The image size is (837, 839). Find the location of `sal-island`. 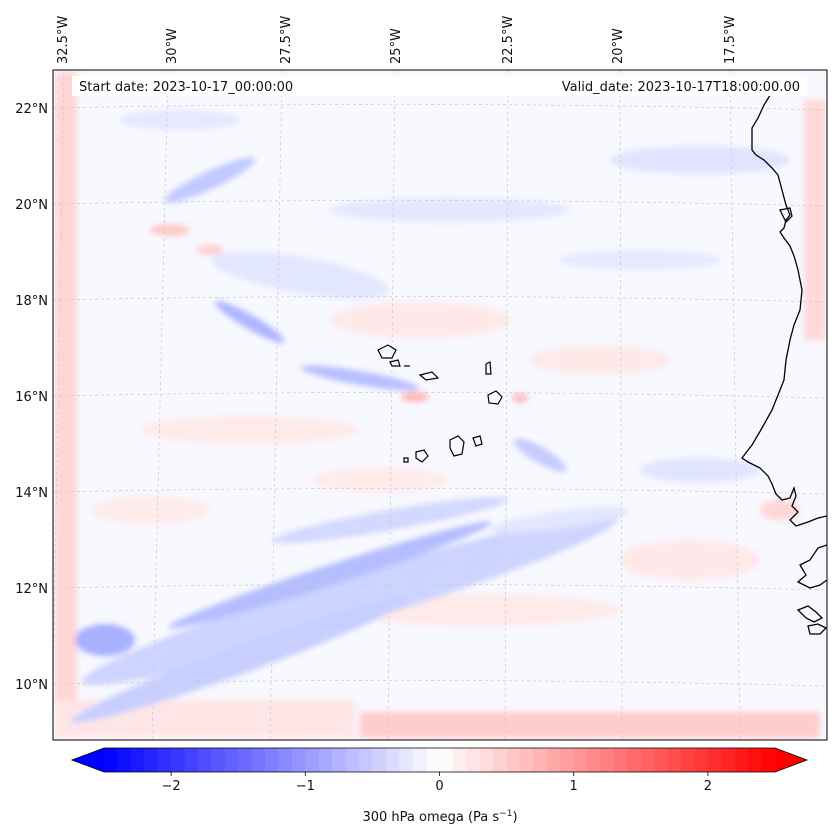

sal-island is located at coordinates (488, 368).